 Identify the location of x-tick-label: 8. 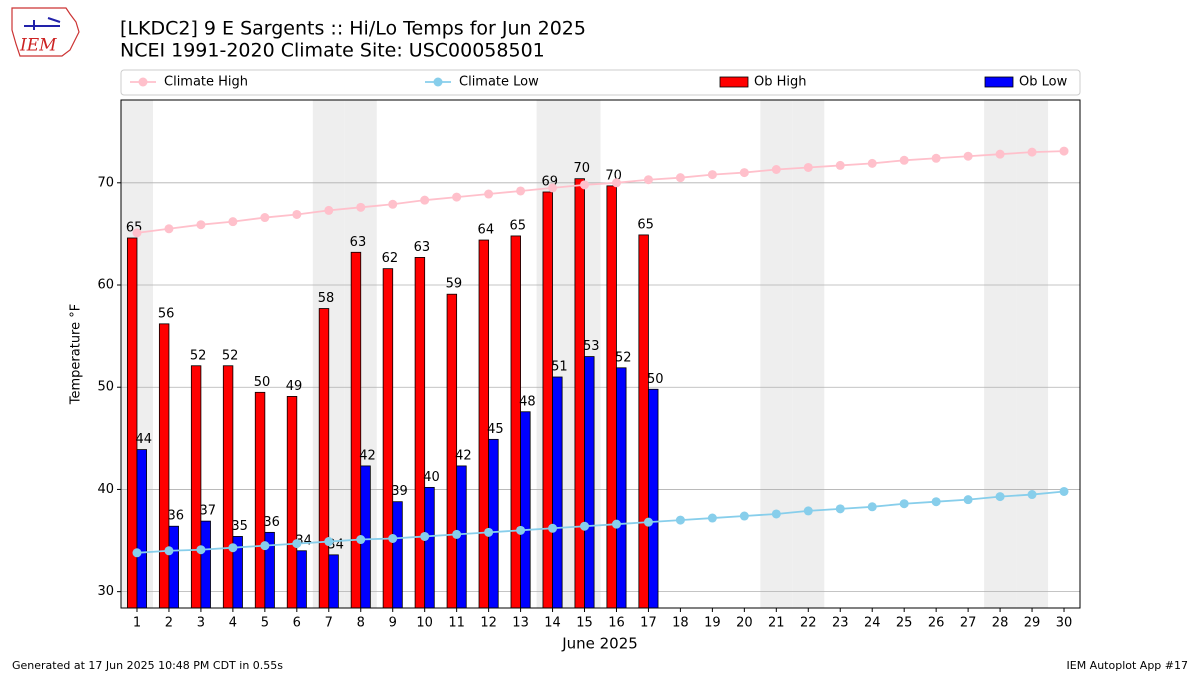
(361, 623).